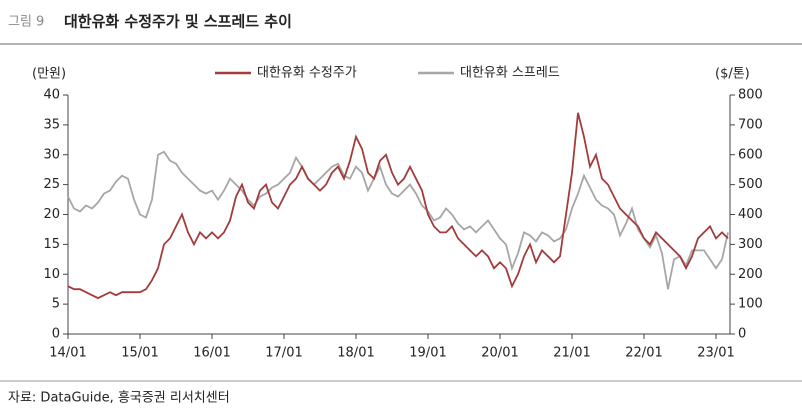  Describe the element at coordinates (732, 74) in the screenshot. I see `y2-axis-label: ($/톤)` at that location.